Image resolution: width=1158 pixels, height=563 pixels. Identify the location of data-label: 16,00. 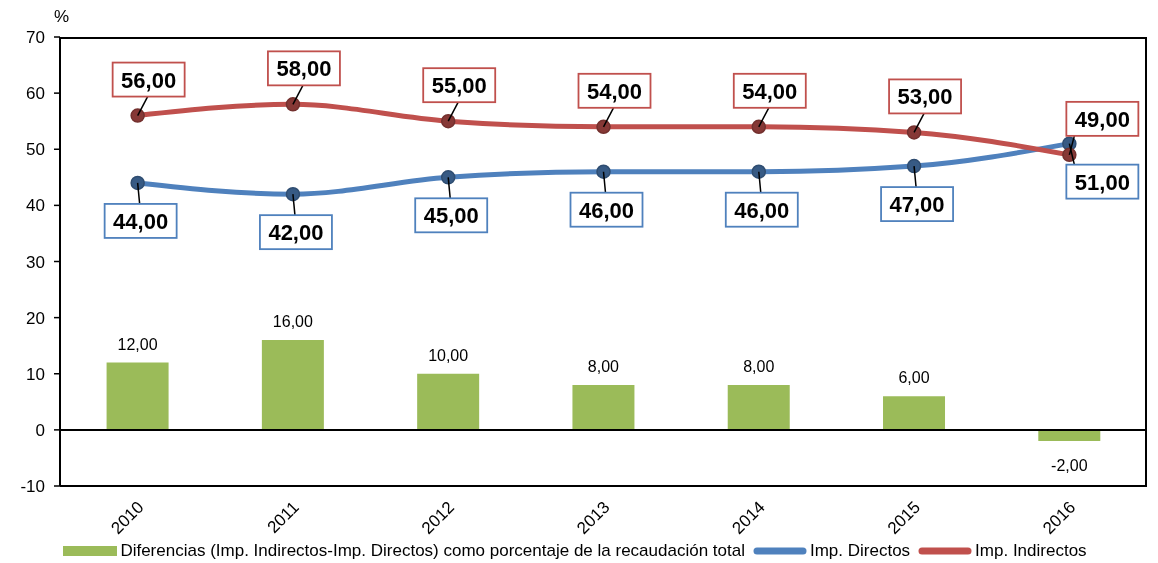
(292, 322).